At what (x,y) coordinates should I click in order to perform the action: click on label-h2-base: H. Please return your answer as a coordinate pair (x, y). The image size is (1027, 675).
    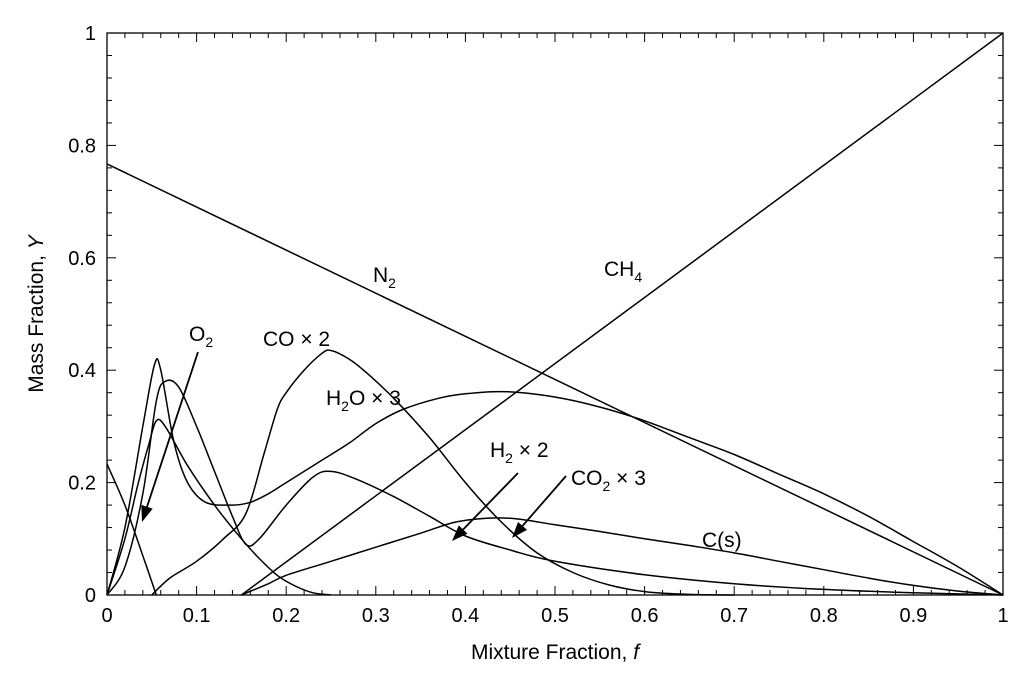
    Looking at the image, I should click on (497, 450).